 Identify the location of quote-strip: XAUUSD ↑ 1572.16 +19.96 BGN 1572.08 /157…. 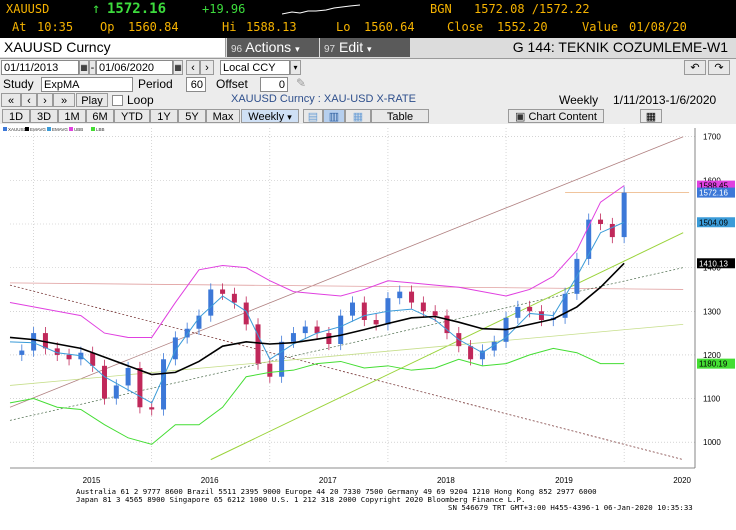
(368, 19).